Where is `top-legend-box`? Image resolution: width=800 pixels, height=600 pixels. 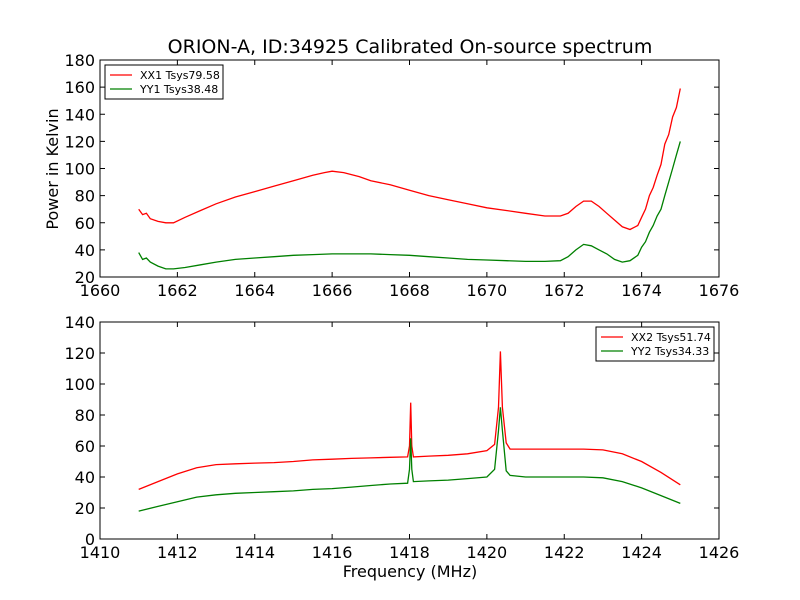 top-legend-box is located at coordinates (164, 82).